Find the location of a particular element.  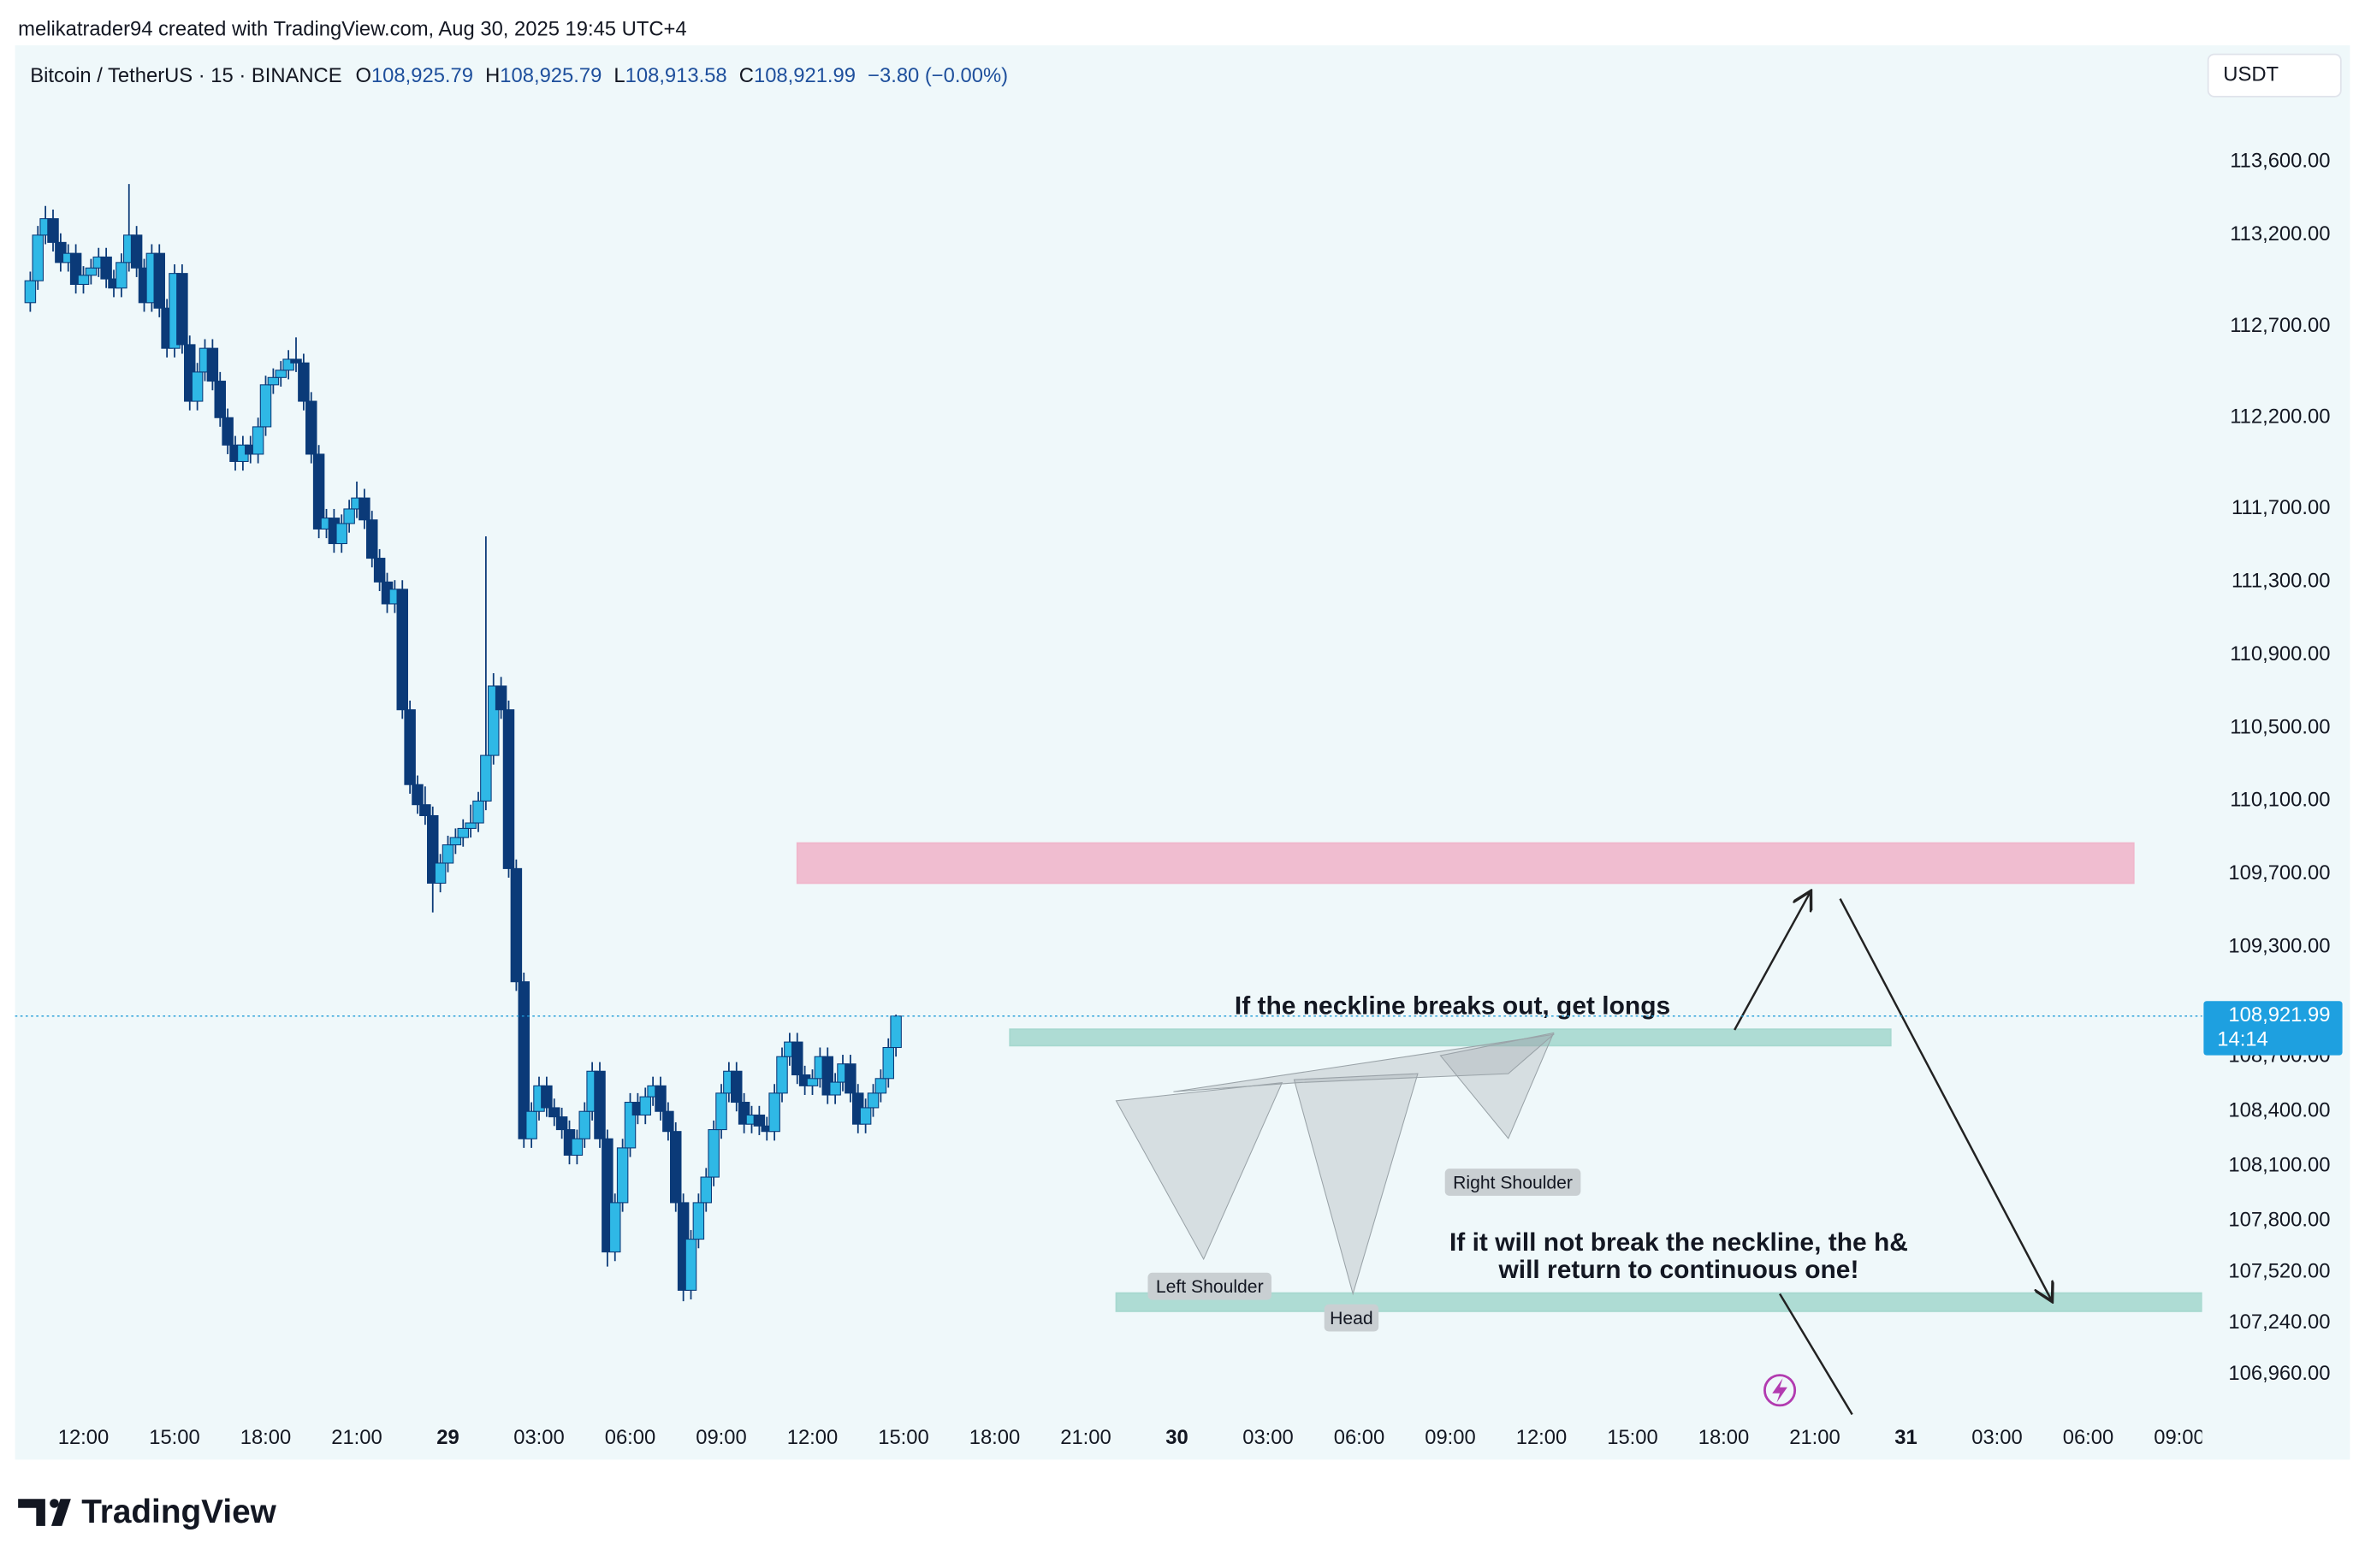

currency-button is located at coordinates (2275, 75).